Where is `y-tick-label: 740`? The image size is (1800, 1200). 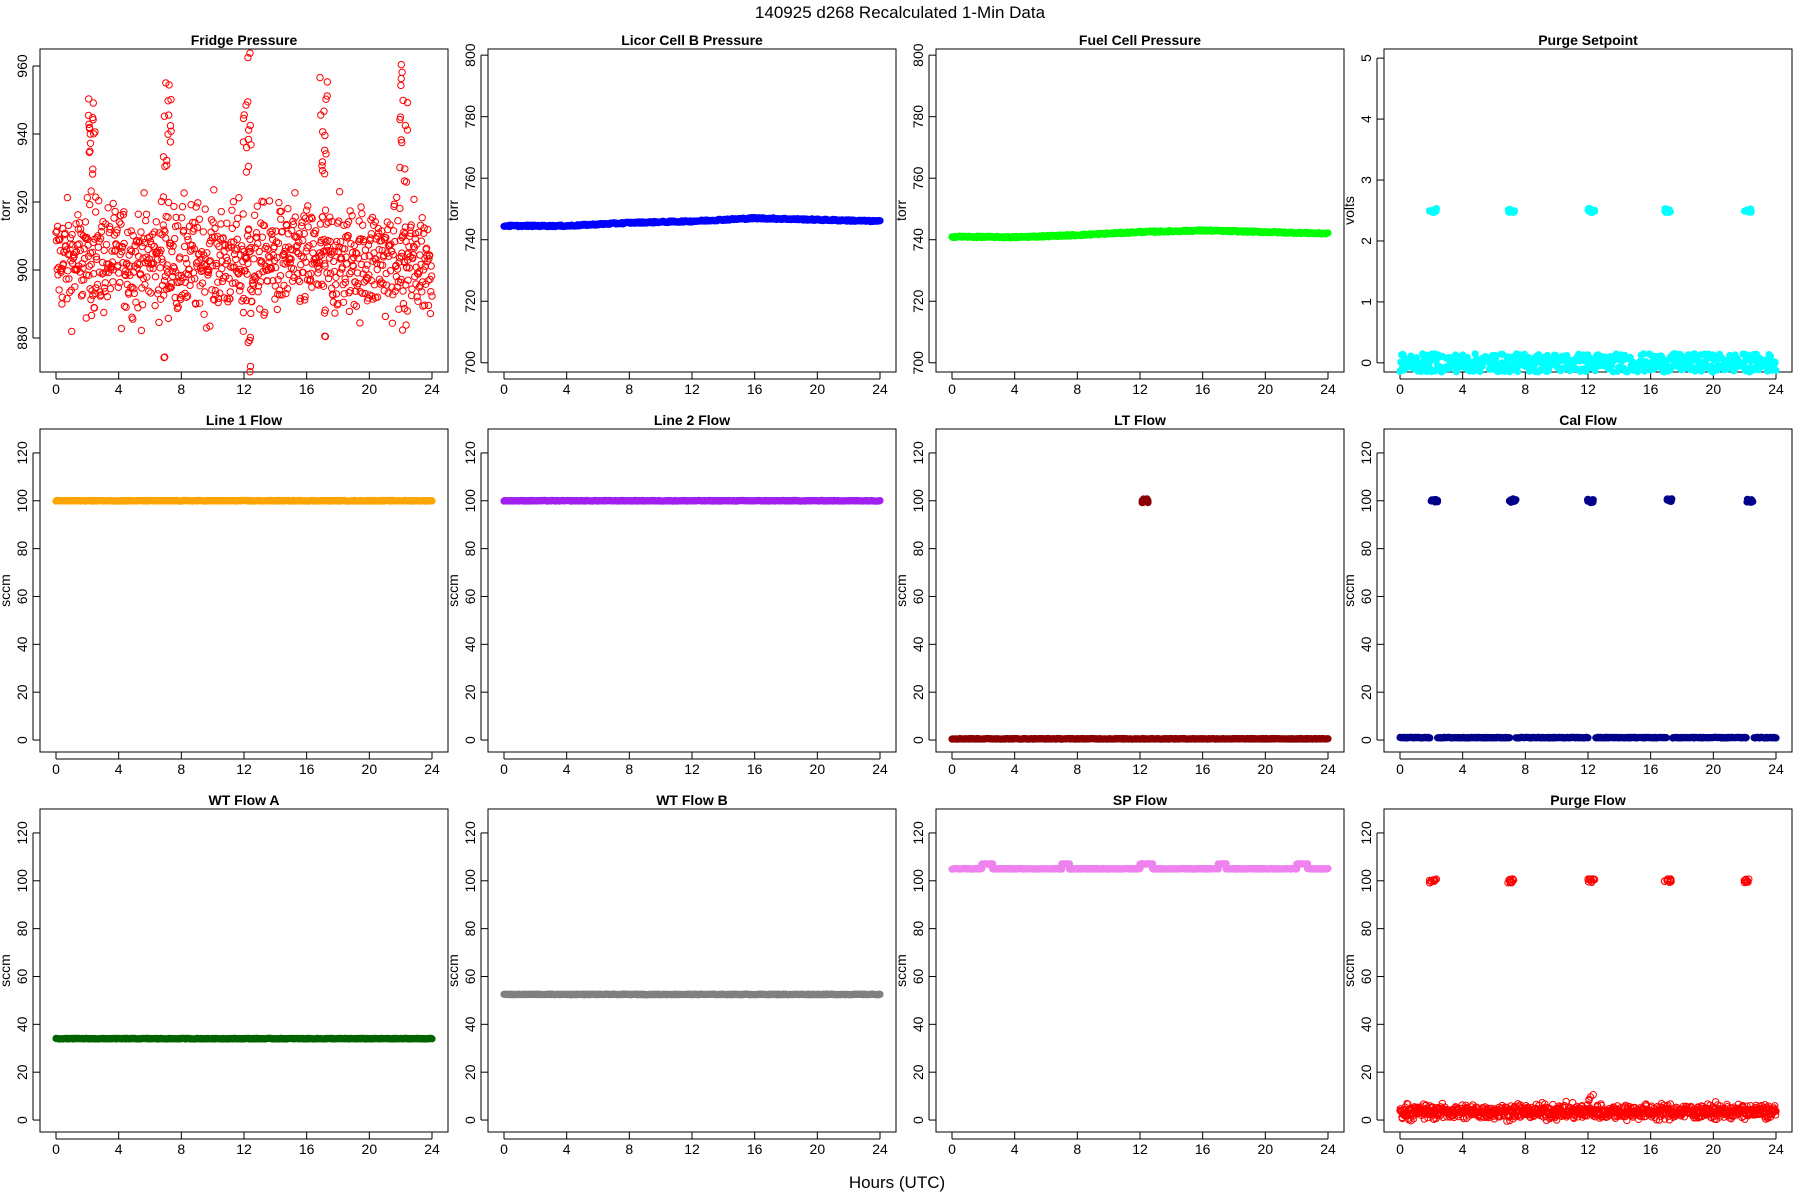 y-tick-label: 740 is located at coordinates (470, 240).